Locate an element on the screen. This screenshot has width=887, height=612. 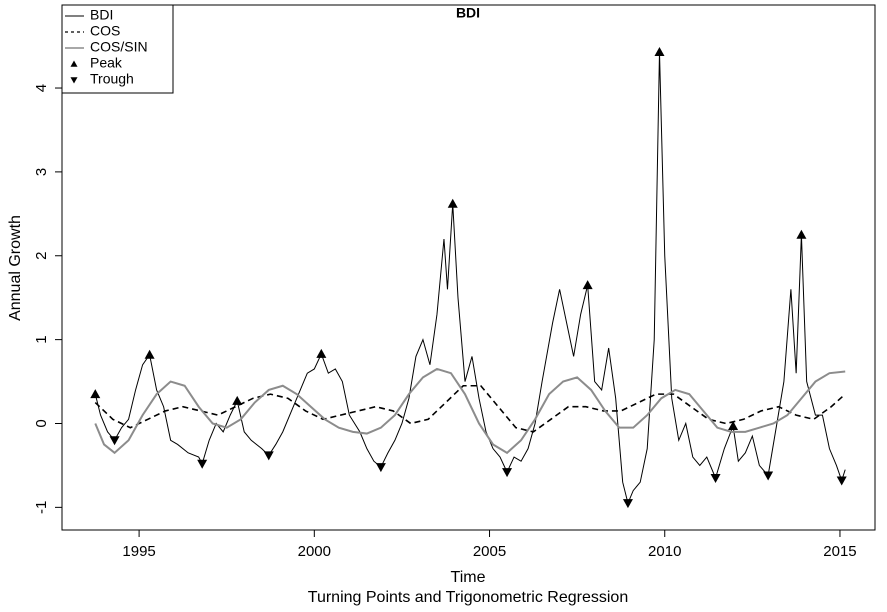
y-tick-label: 3 is located at coordinates (41, 172).